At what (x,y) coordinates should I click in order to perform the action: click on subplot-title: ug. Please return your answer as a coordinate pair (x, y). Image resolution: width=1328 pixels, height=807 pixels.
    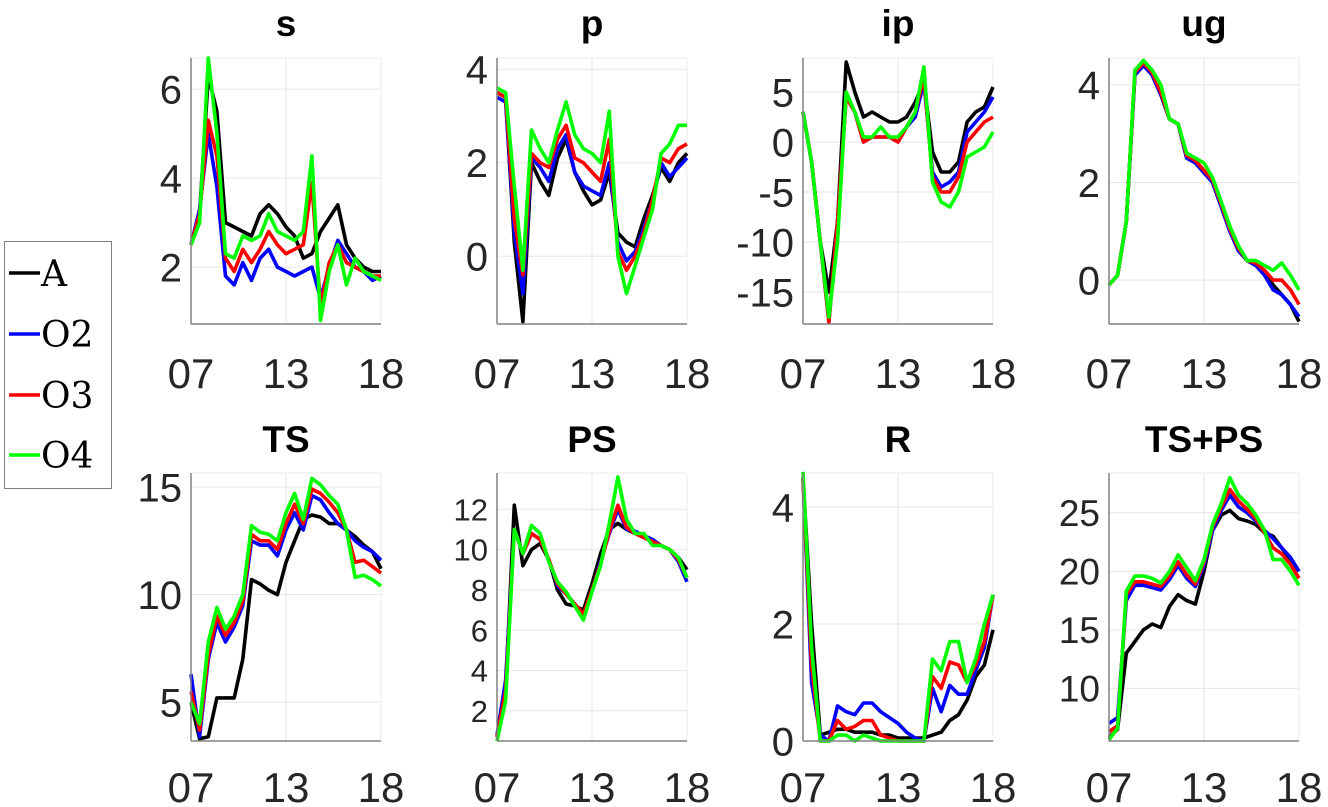
    Looking at the image, I should click on (1203, 23).